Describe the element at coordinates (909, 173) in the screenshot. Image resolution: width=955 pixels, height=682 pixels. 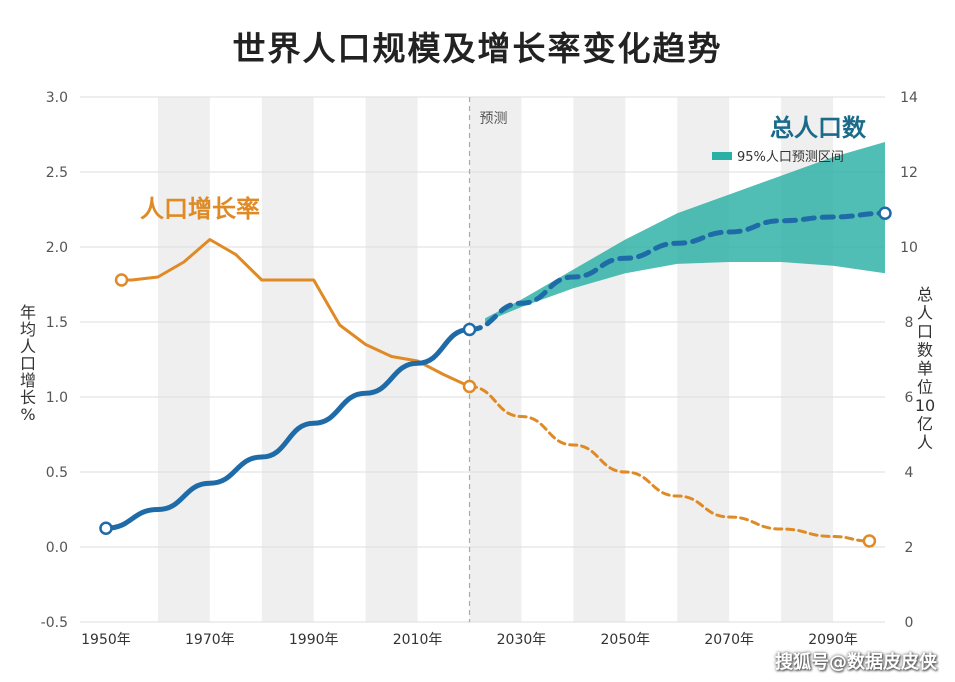
I see `right-axis-tick-label: 12` at that location.